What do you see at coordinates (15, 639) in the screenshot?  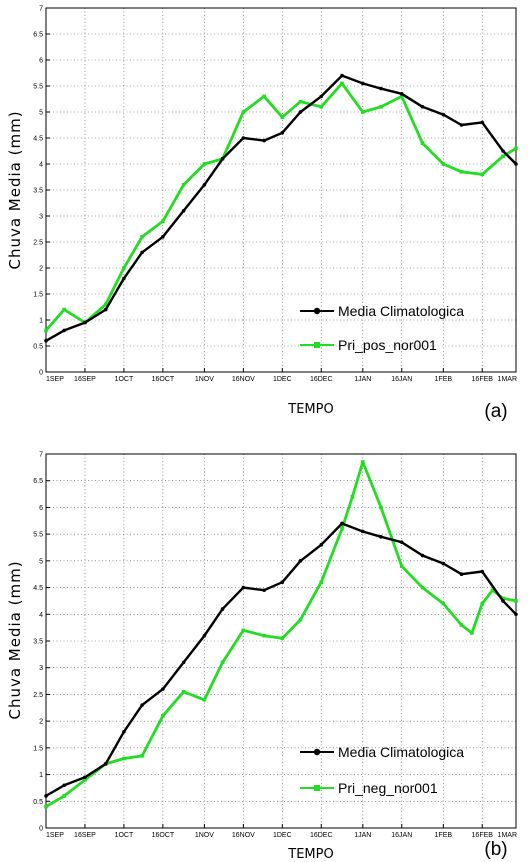 I see `y-axis-label: Chuva Media (mm)` at bounding box center [15, 639].